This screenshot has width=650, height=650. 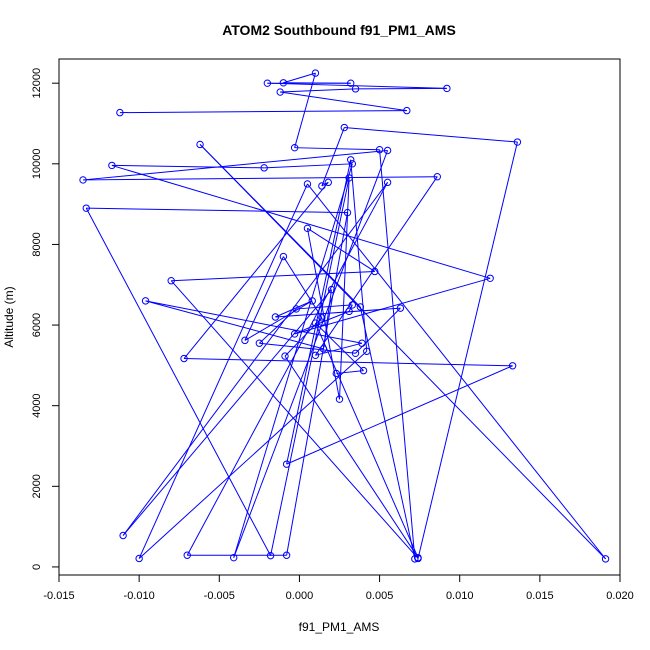 What do you see at coordinates (620, 596) in the screenshot?
I see `x-tick-label: 0.020` at bounding box center [620, 596].